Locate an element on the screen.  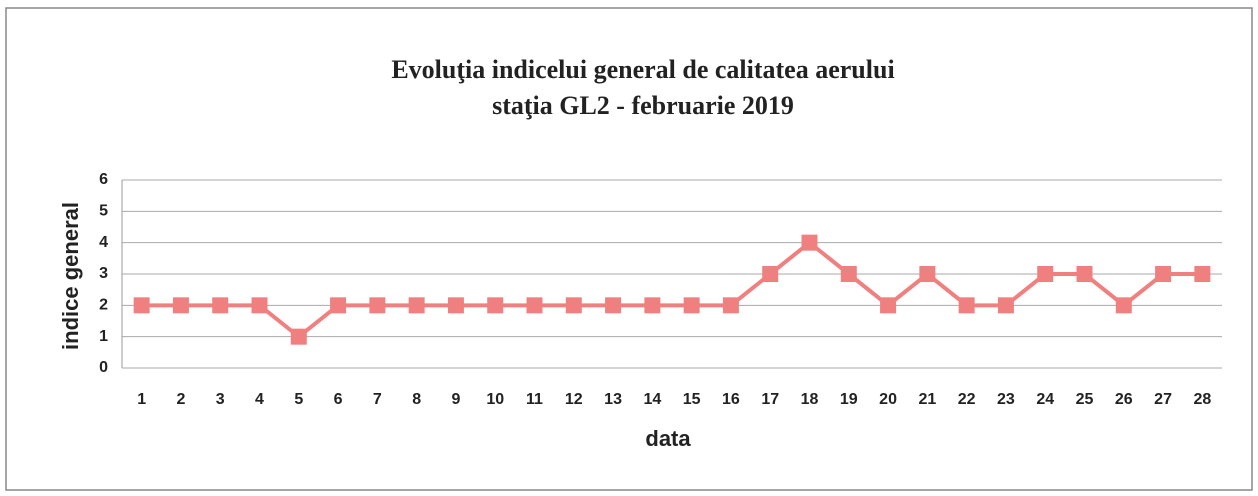
x-tick-label: 14 is located at coordinates (652, 399).